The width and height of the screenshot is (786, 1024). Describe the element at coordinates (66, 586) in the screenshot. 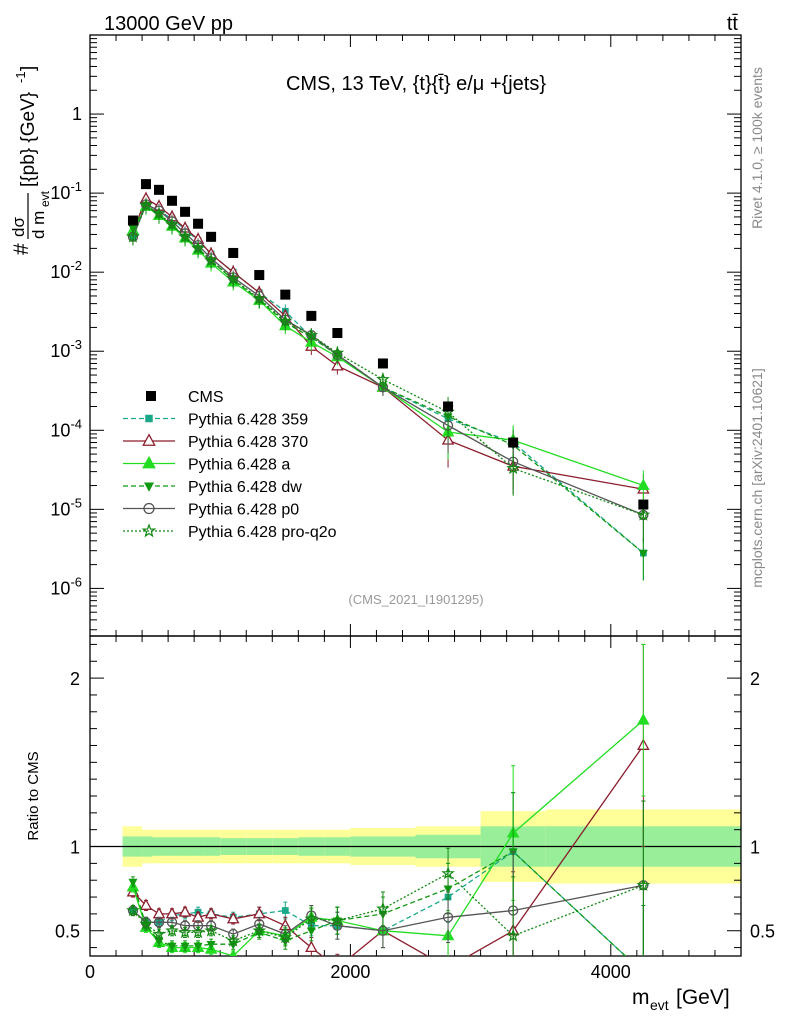

I see `y-tick-label: 10⁻⁶` at that location.